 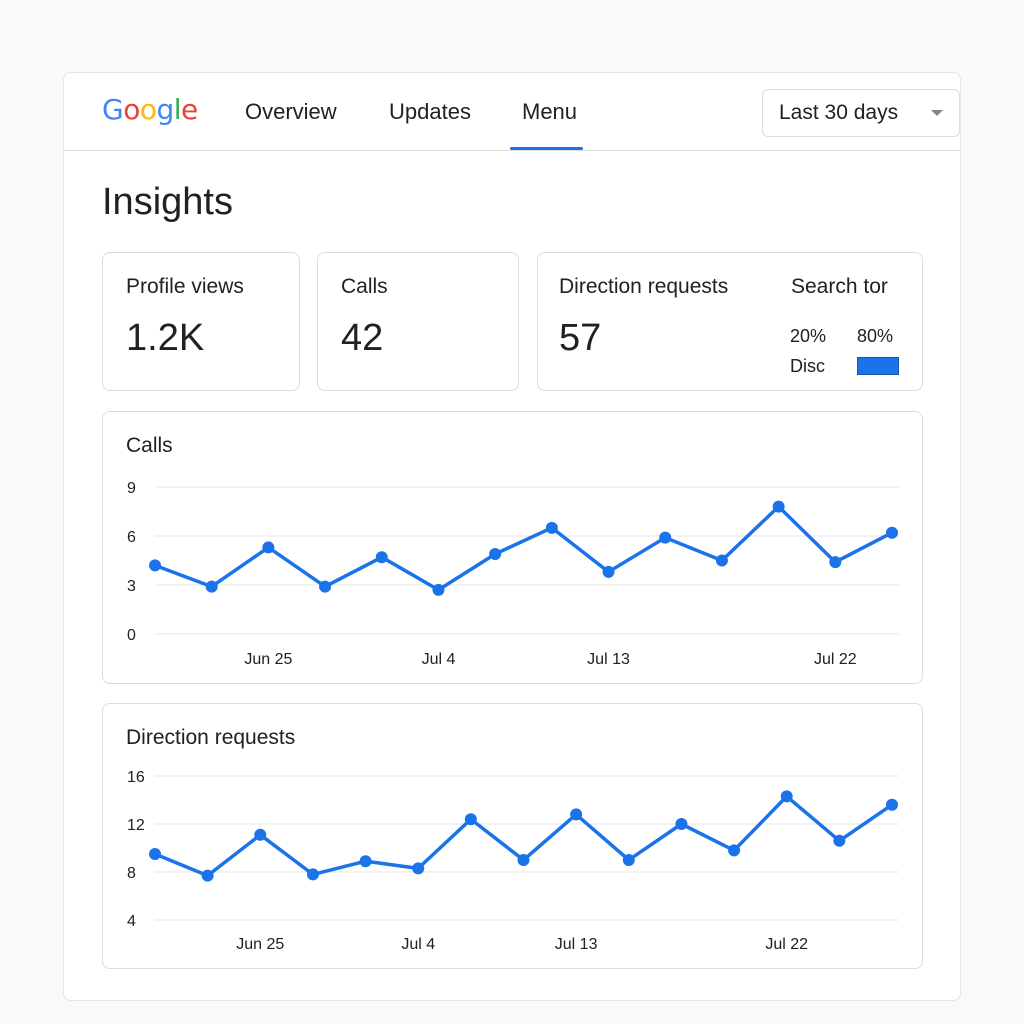 I want to click on direction-line-chart: 4 8 12 16 Jun 25 Jul 4 Jul 13 Jul 22, so click(x=513, y=861).